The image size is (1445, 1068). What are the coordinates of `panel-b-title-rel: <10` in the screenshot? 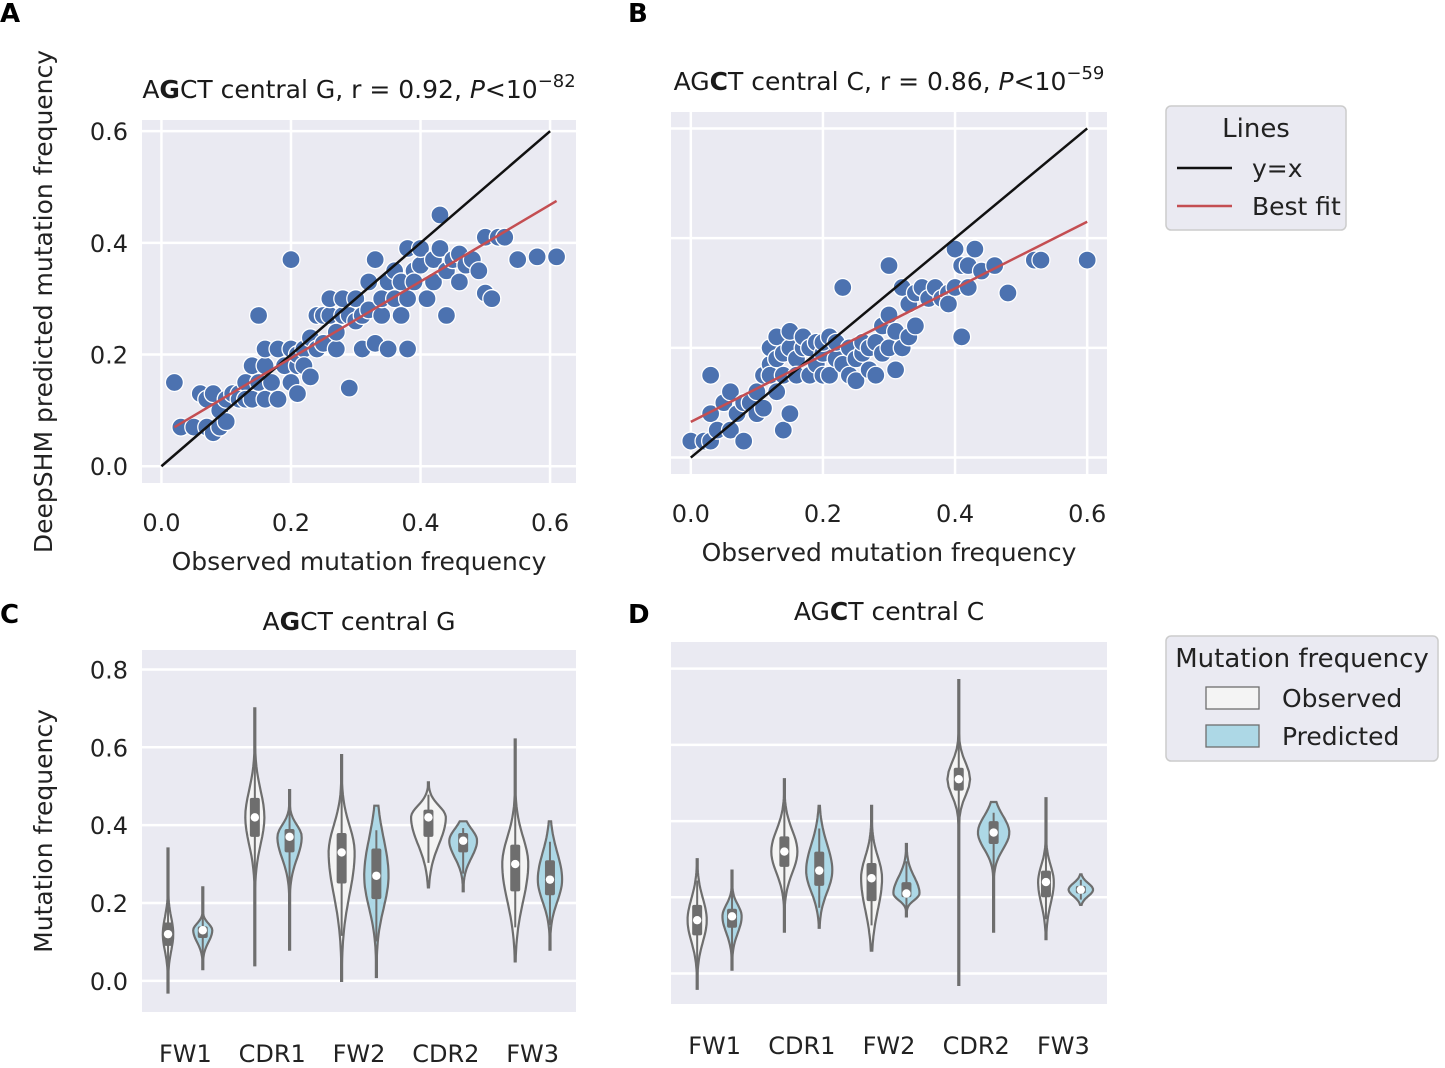 It's located at (1040, 81).